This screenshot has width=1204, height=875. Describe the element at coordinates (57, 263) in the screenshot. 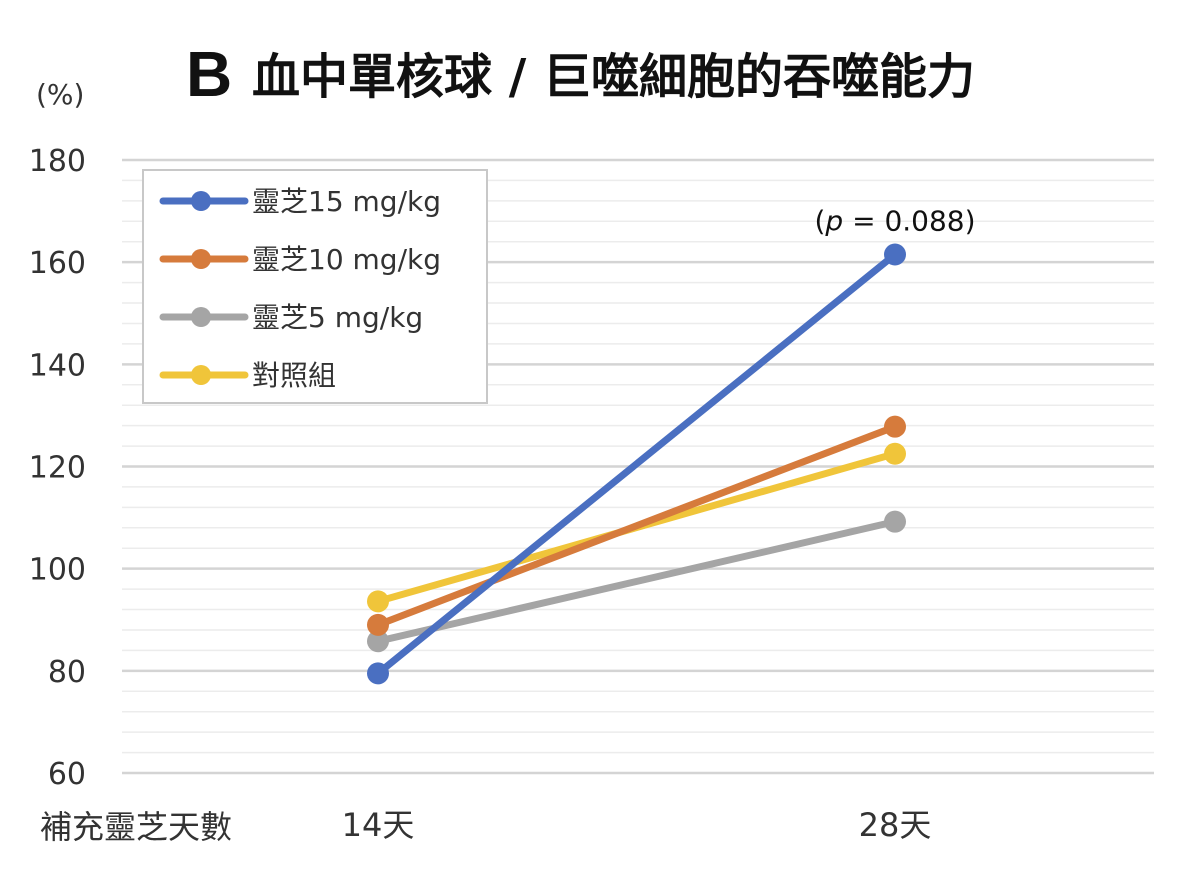

I see `y-tick-label: 160` at that location.